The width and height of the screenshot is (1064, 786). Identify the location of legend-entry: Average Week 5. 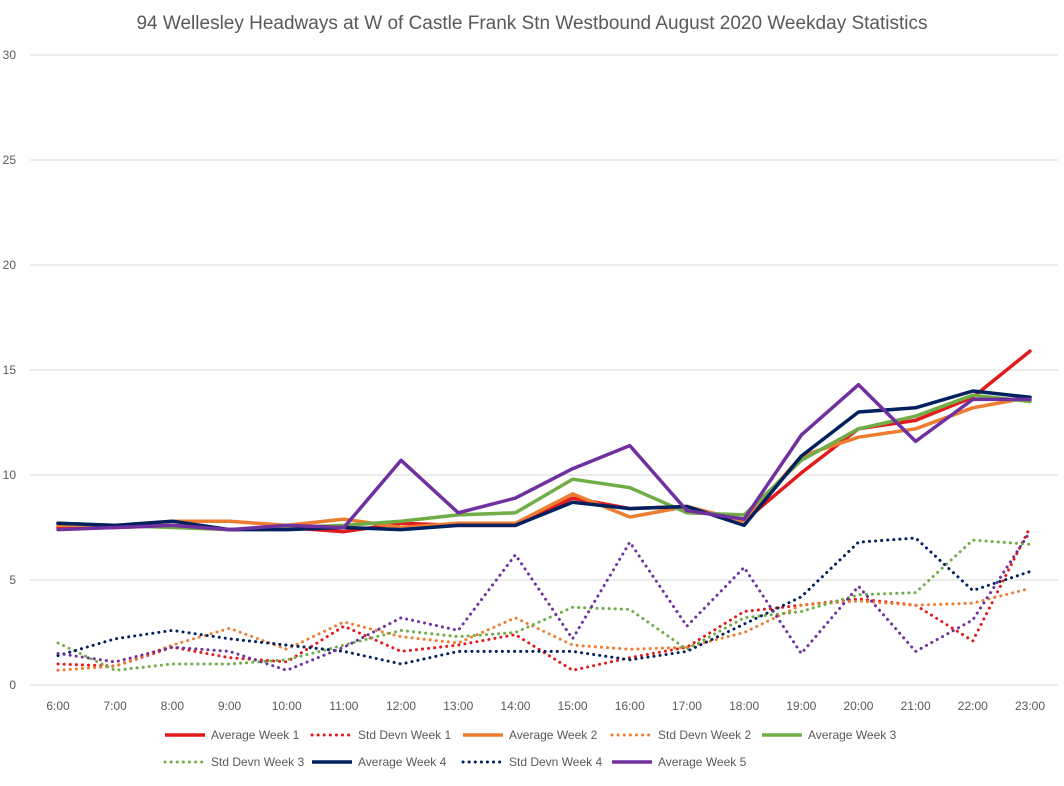
(702, 762).